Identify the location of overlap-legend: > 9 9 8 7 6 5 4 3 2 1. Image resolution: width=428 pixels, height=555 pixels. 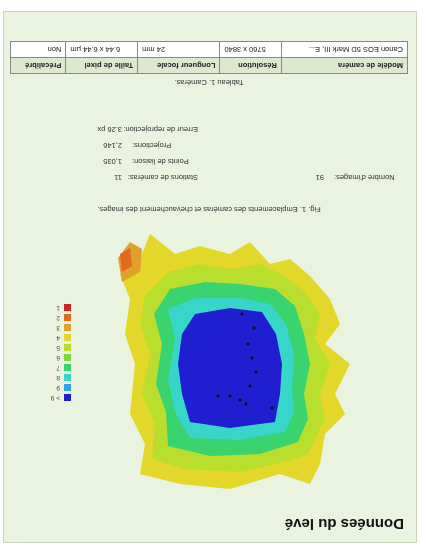
(56, 352).